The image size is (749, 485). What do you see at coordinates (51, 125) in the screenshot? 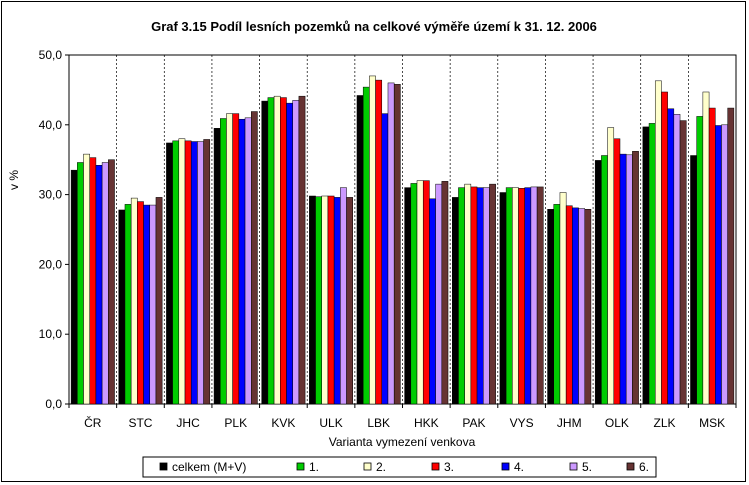
I see `y-tick-label: 40,0` at bounding box center [51, 125].